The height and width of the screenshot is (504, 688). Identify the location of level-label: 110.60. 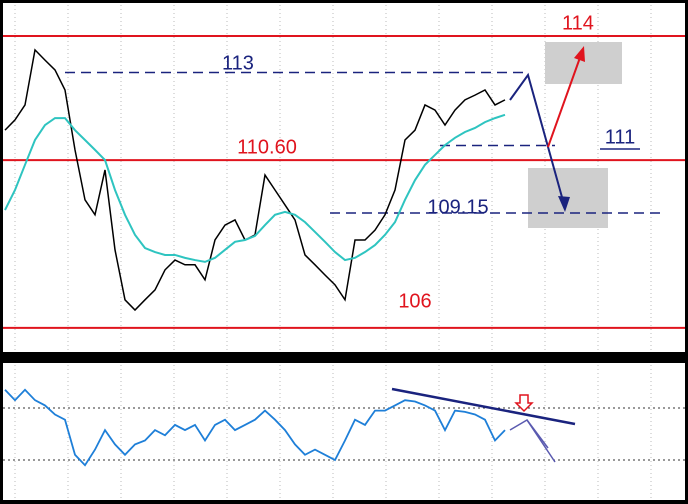
(267, 147).